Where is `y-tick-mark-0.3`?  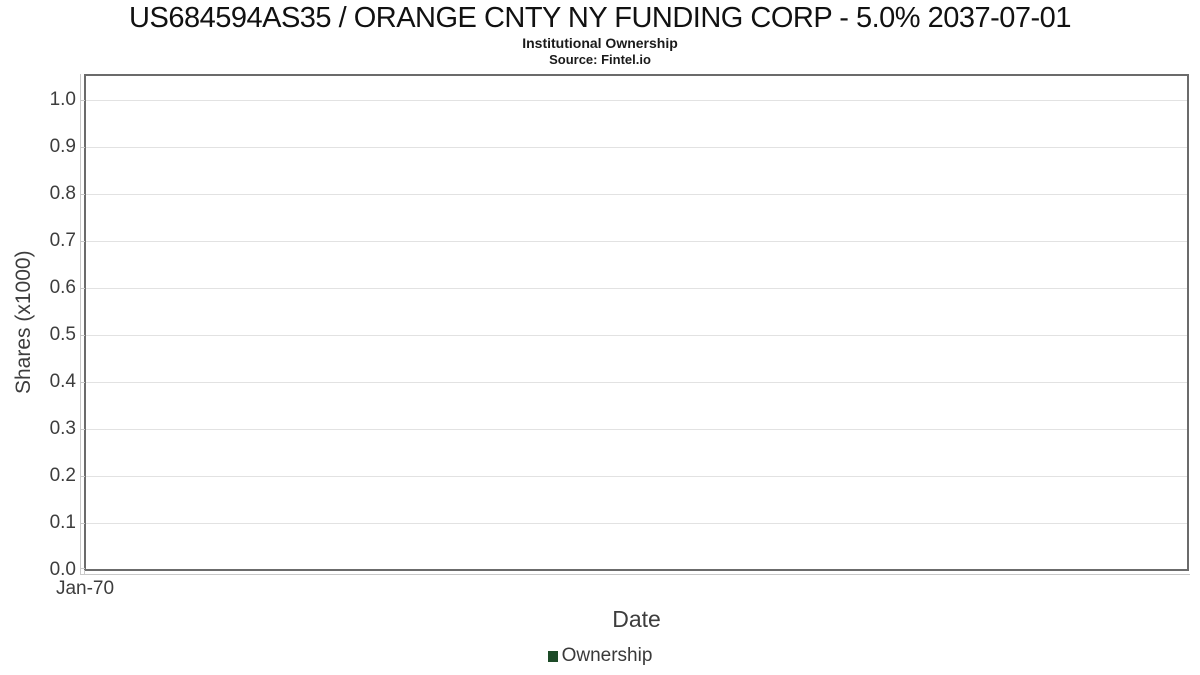
y-tick-mark-0.3 is located at coordinates (82, 429).